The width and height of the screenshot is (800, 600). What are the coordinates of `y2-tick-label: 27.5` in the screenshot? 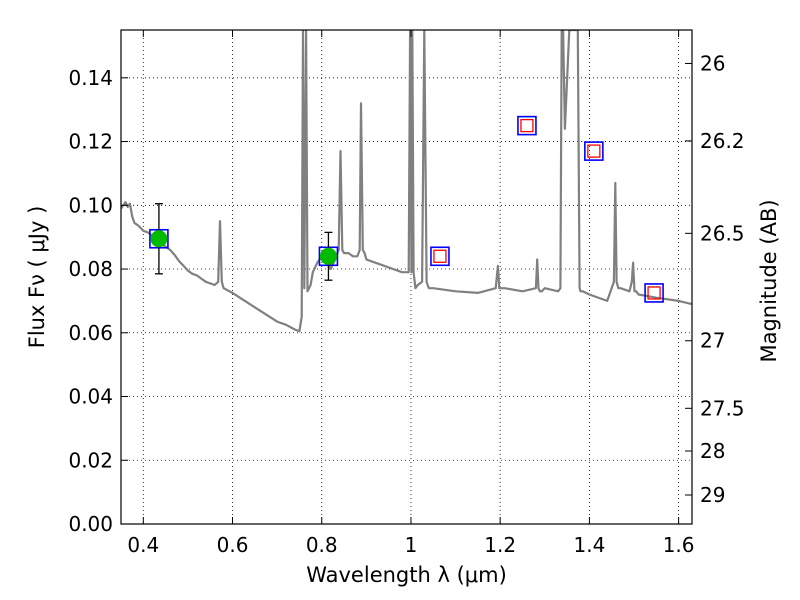 It's located at (722, 408).